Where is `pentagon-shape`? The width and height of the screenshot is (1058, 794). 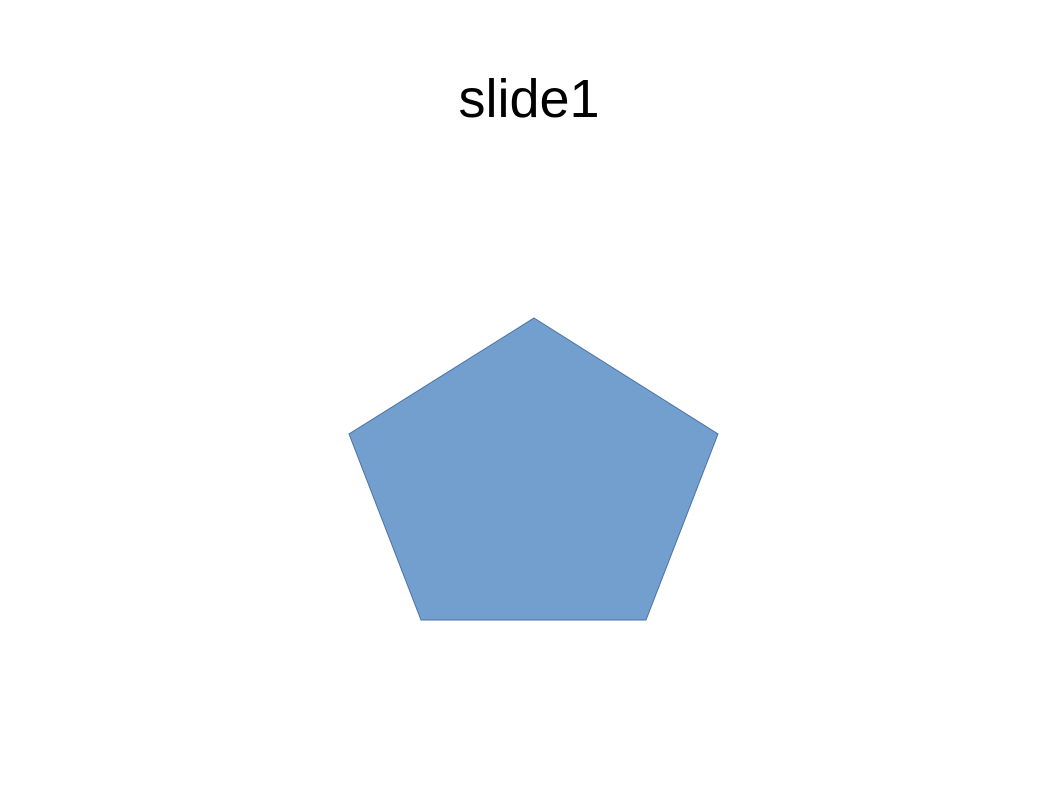 pentagon-shape is located at coordinates (533, 469).